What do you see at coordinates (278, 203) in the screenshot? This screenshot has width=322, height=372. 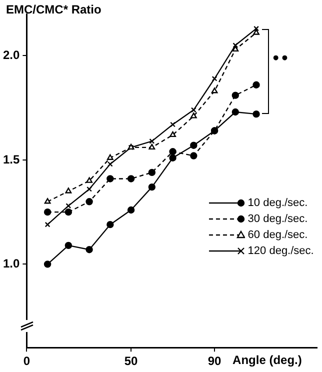 I see `legend-label: 10 deg./sec.` at bounding box center [278, 203].